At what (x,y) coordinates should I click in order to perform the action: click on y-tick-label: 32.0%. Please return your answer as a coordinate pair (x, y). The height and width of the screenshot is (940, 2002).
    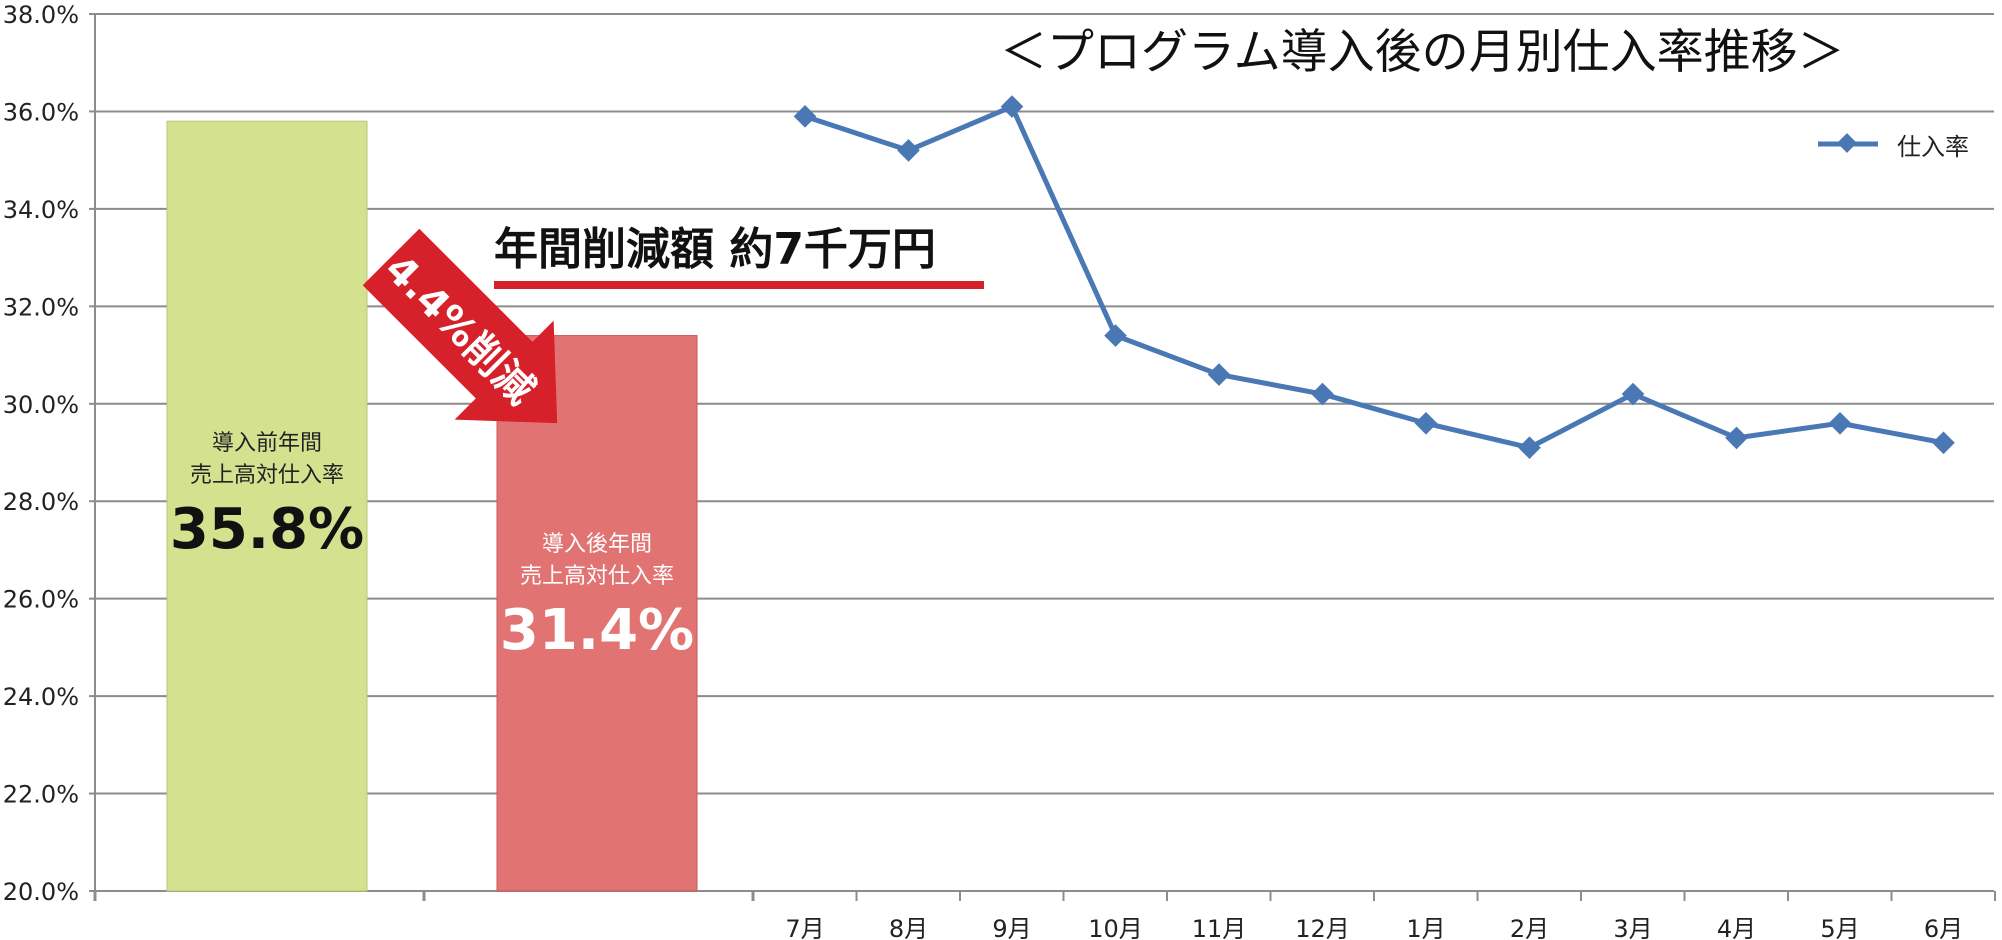
    Looking at the image, I should click on (41, 307).